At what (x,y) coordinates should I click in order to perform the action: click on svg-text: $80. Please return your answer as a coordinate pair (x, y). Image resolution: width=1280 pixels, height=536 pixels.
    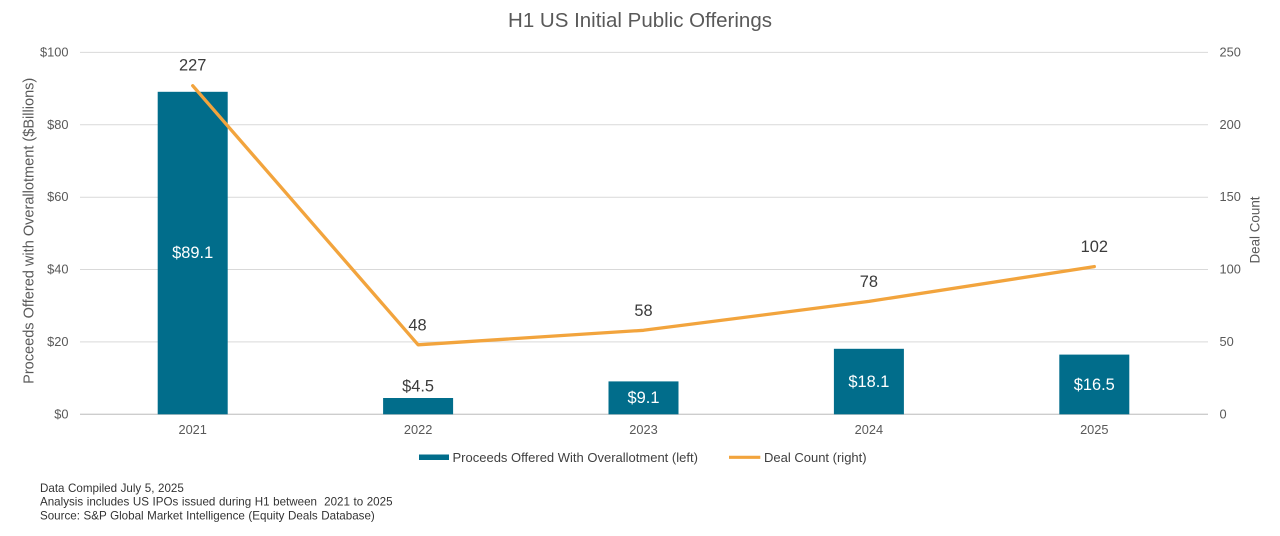
    Looking at the image, I should click on (57, 124).